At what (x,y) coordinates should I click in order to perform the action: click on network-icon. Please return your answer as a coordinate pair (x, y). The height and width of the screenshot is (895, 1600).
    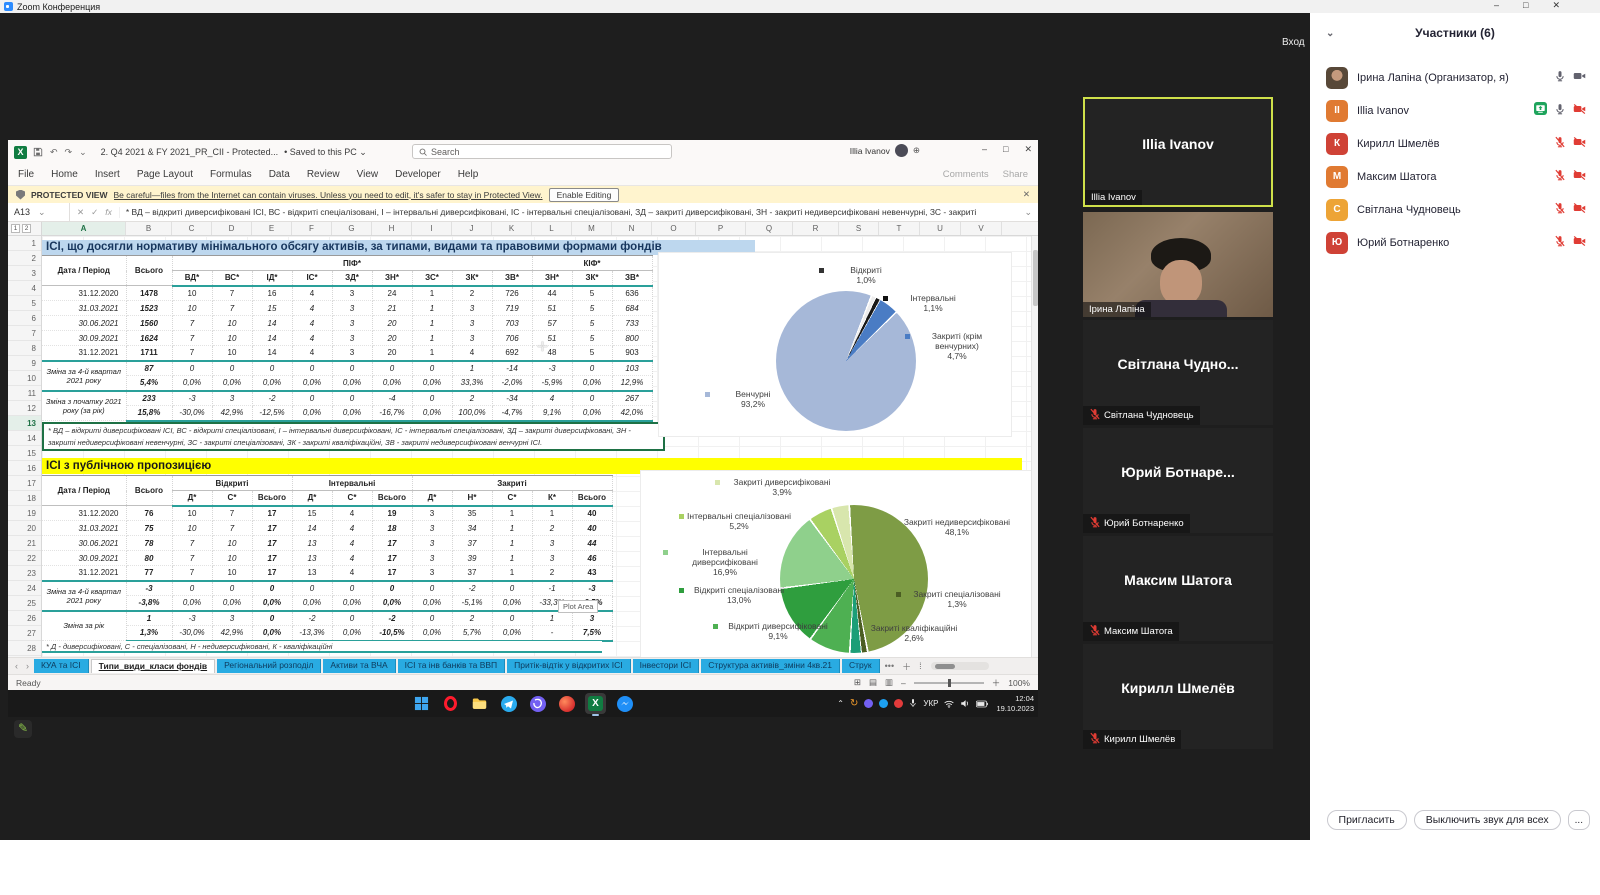
    Looking at the image, I should click on (949, 703).